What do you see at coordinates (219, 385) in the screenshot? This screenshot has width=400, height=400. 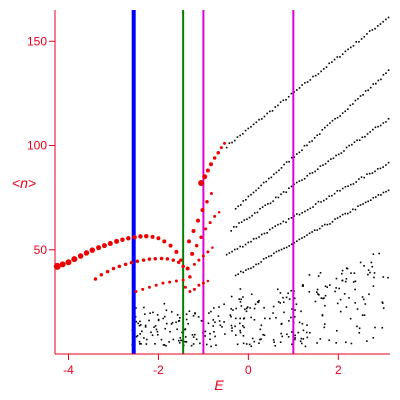 I see `x-axis-label: E` at bounding box center [219, 385].